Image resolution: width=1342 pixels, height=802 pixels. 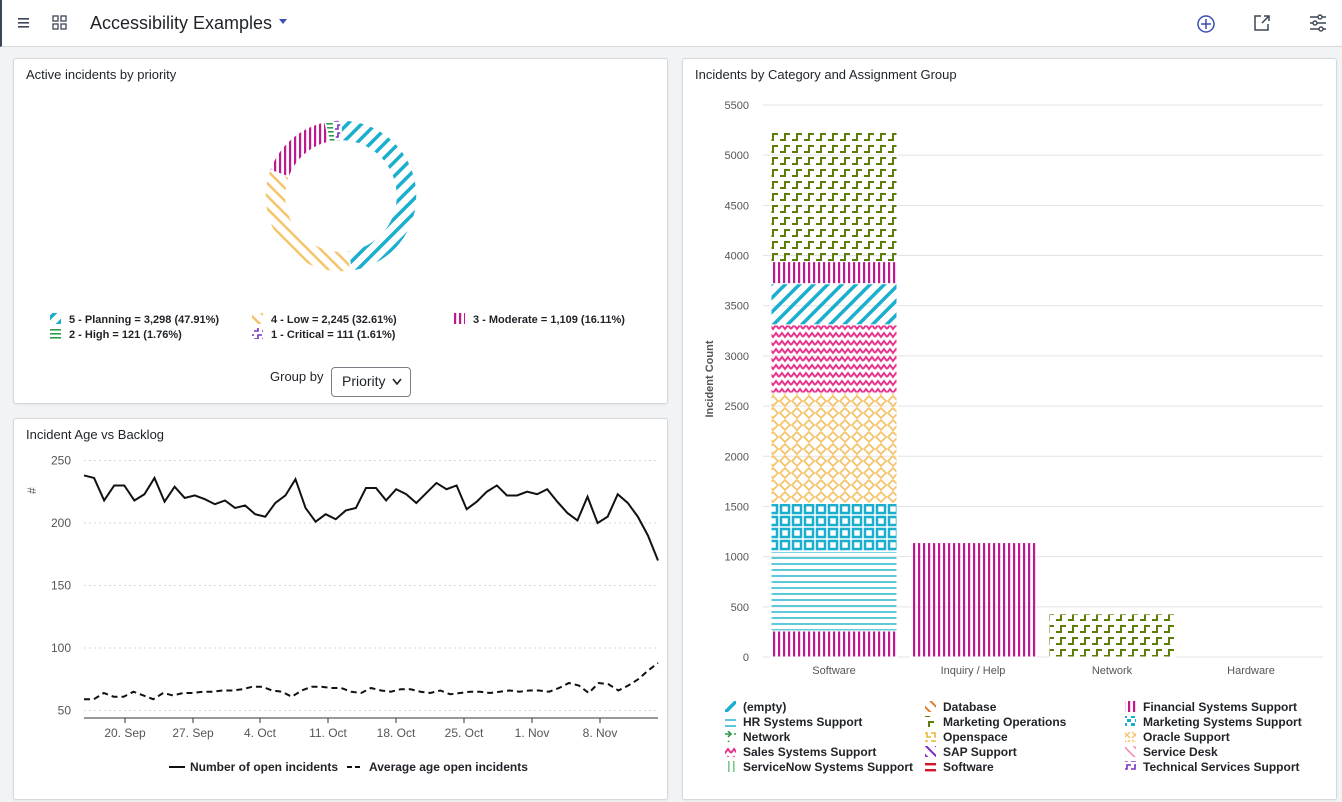 I want to click on legend-label: 4 - Low = 2,245 (32.61%), so click(x=334, y=320).